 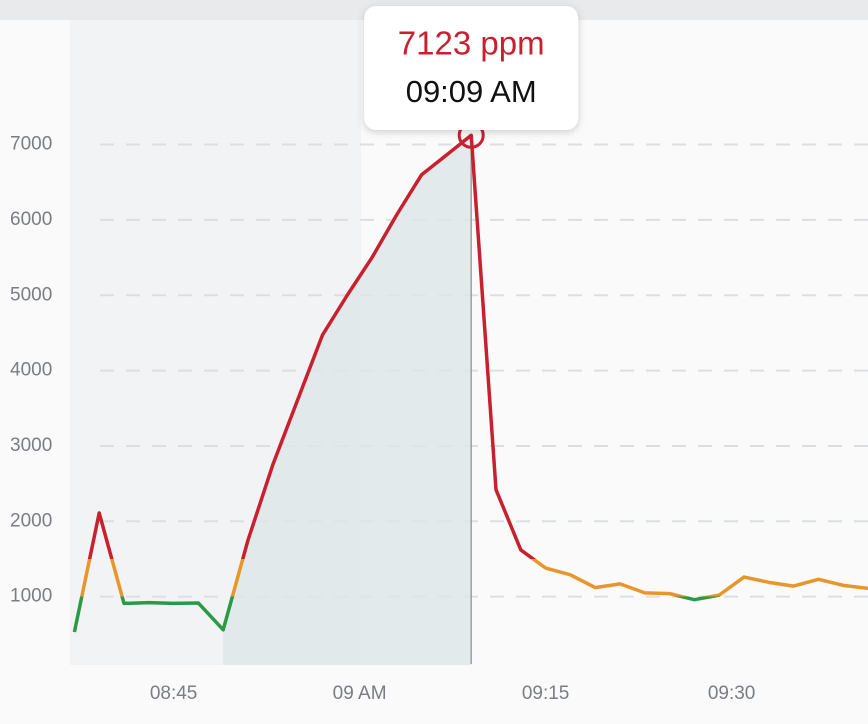 What do you see at coordinates (471, 43) in the screenshot?
I see `tooltip-value: 7123 ppm` at bounding box center [471, 43].